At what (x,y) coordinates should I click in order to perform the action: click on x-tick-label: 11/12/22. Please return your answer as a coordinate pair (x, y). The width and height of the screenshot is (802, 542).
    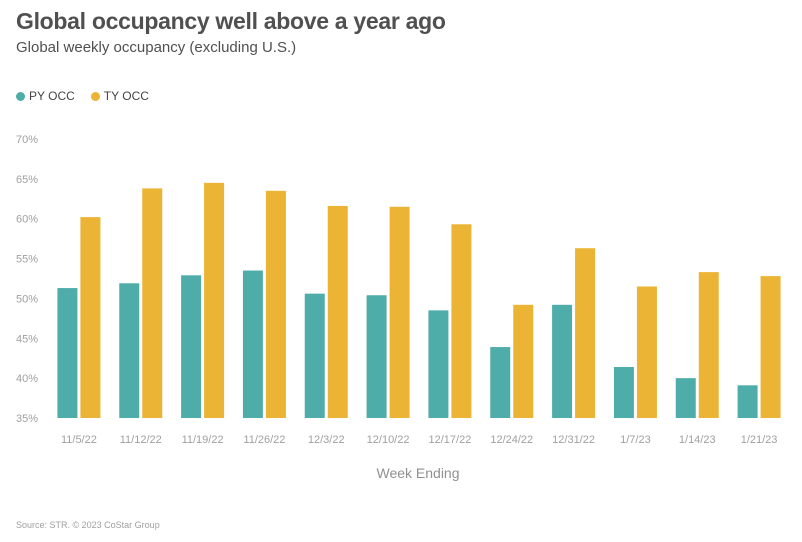
    Looking at the image, I should click on (141, 440).